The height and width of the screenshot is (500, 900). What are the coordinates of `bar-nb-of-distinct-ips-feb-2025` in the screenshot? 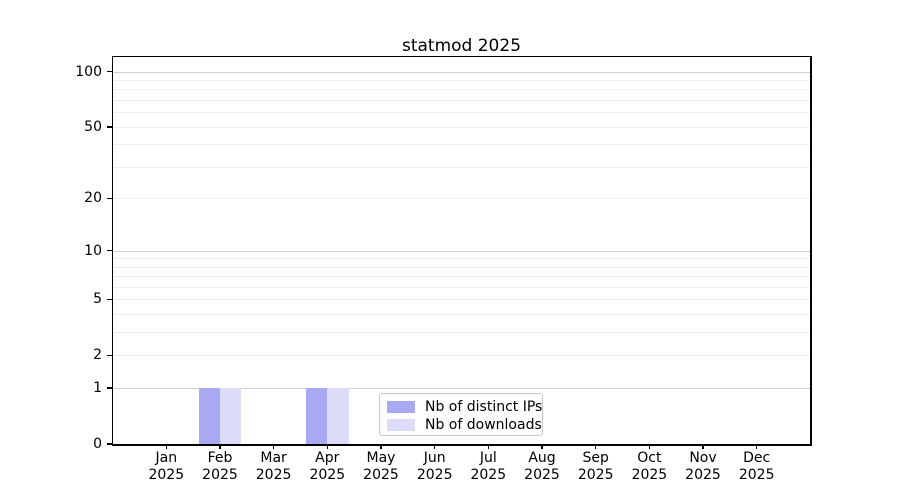 It's located at (209, 416).